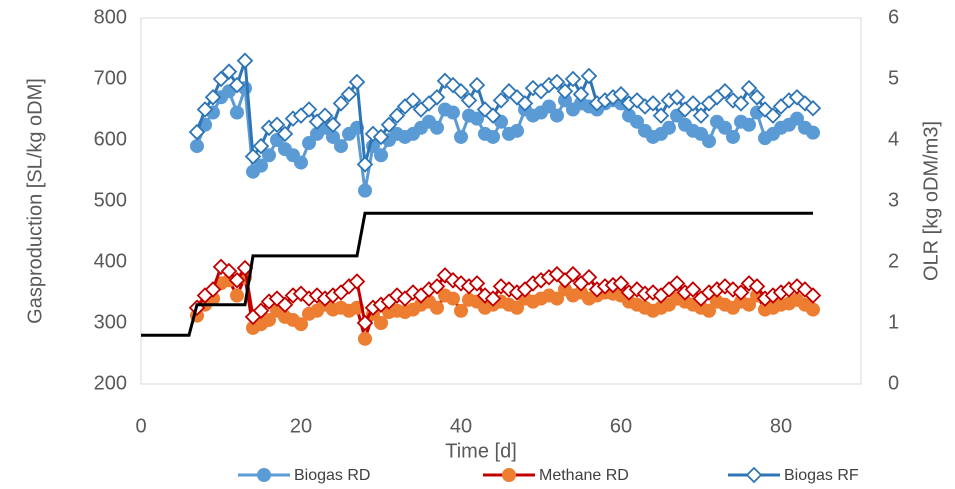 The width and height of the screenshot is (955, 489). What do you see at coordinates (301, 426) in the screenshot?
I see `x-tick-label: 20` at bounding box center [301, 426].